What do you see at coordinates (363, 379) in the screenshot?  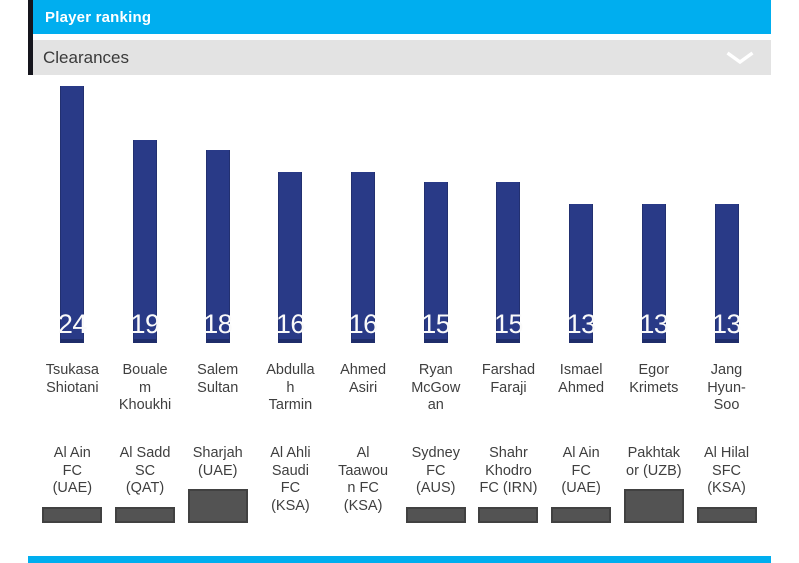 I see `player-name: Ahmed Asiri` at bounding box center [363, 379].